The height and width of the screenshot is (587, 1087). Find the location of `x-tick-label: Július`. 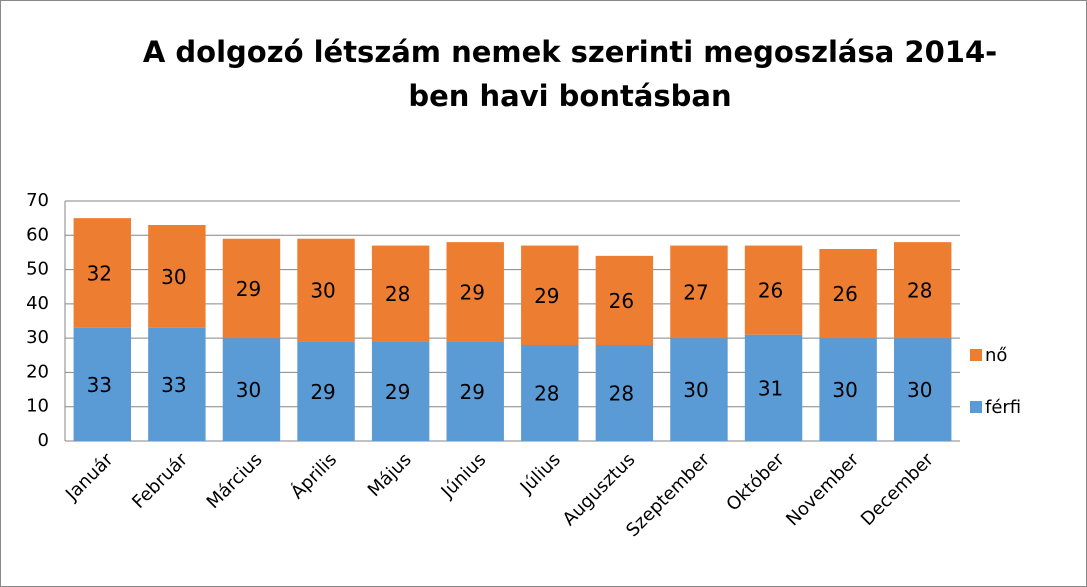

x-tick-label: Július is located at coordinates (540, 473).